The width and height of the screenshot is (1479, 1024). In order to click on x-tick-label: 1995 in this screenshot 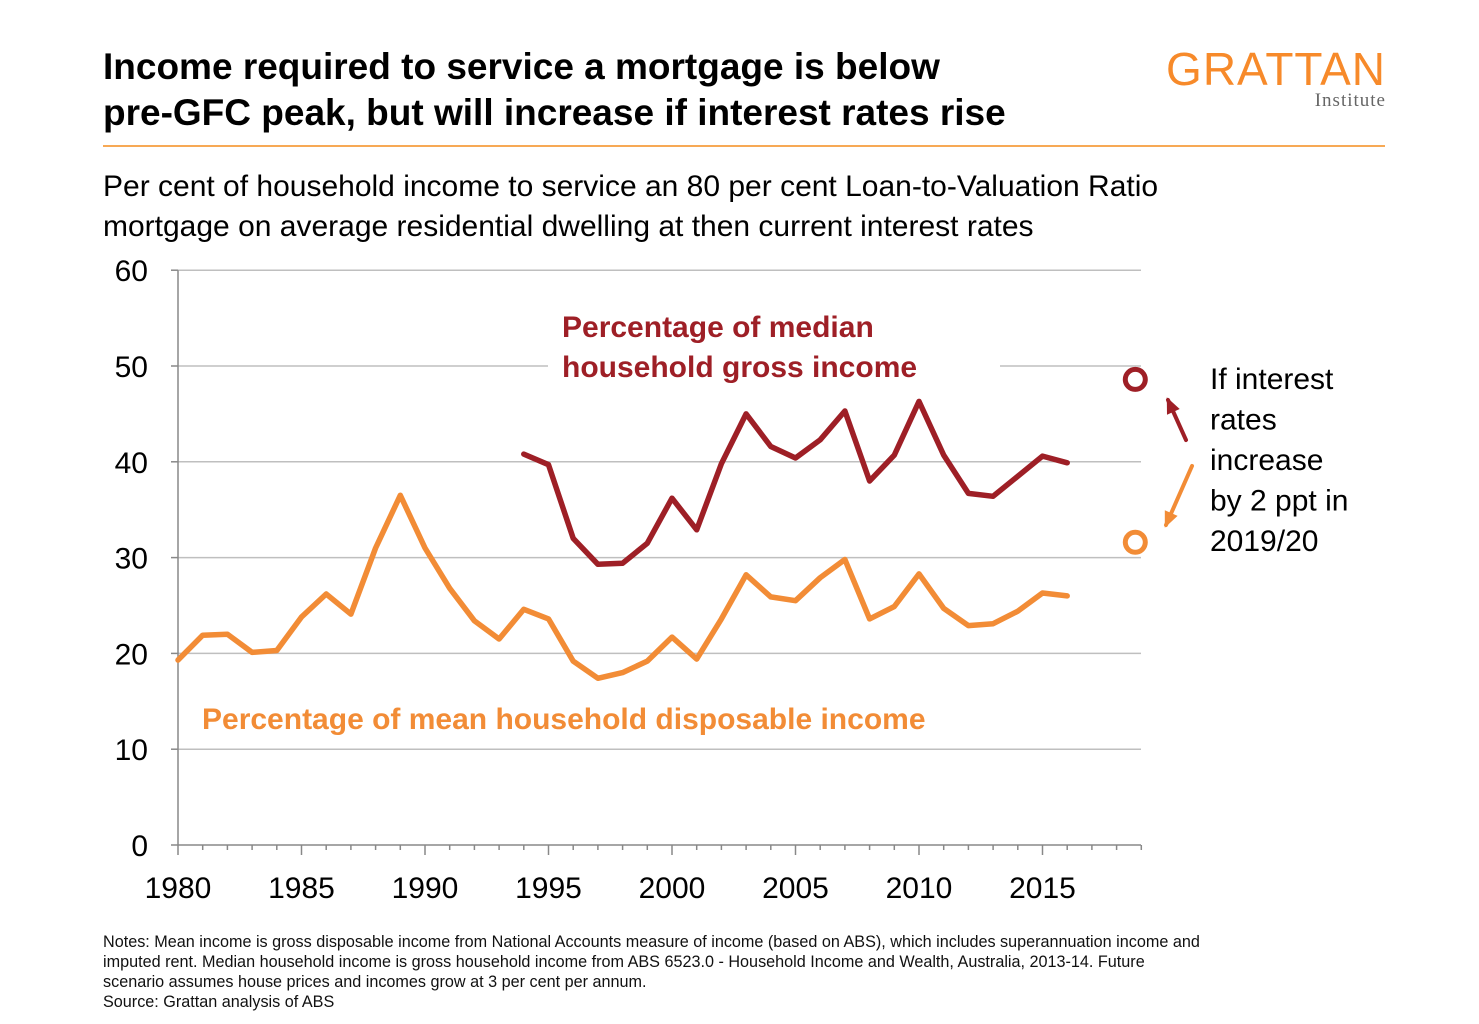, I will do `click(548, 888)`.